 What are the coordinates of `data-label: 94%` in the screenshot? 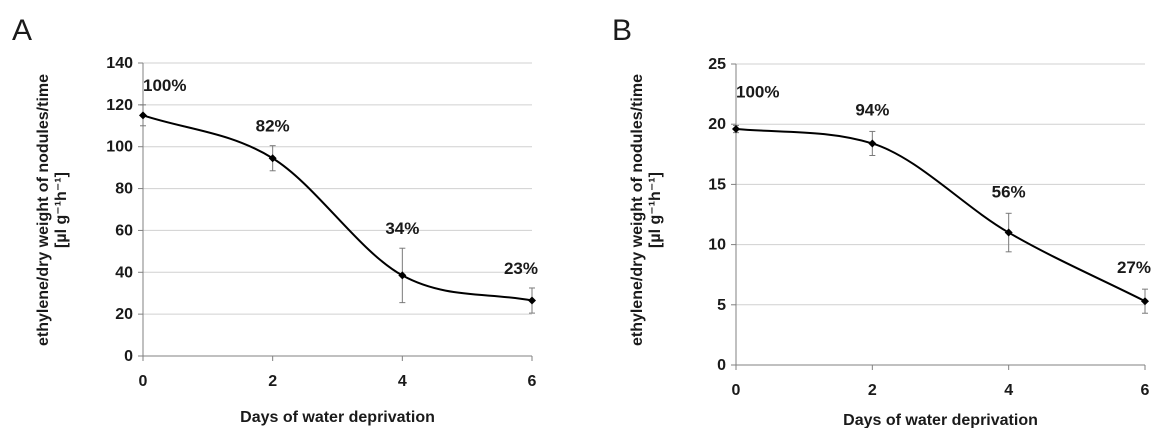 It's located at (872, 109).